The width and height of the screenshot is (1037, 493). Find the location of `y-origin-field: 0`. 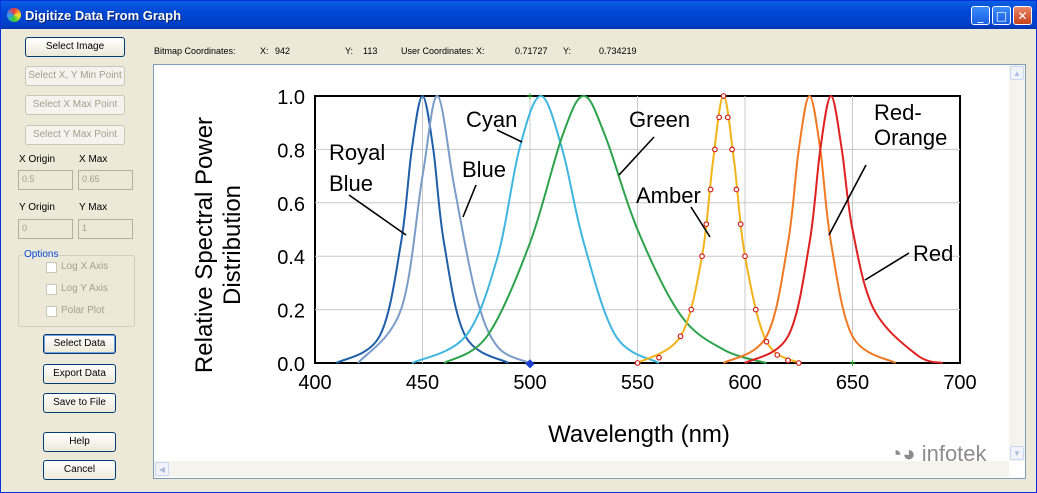

y-origin-field: 0 is located at coordinates (45, 229).